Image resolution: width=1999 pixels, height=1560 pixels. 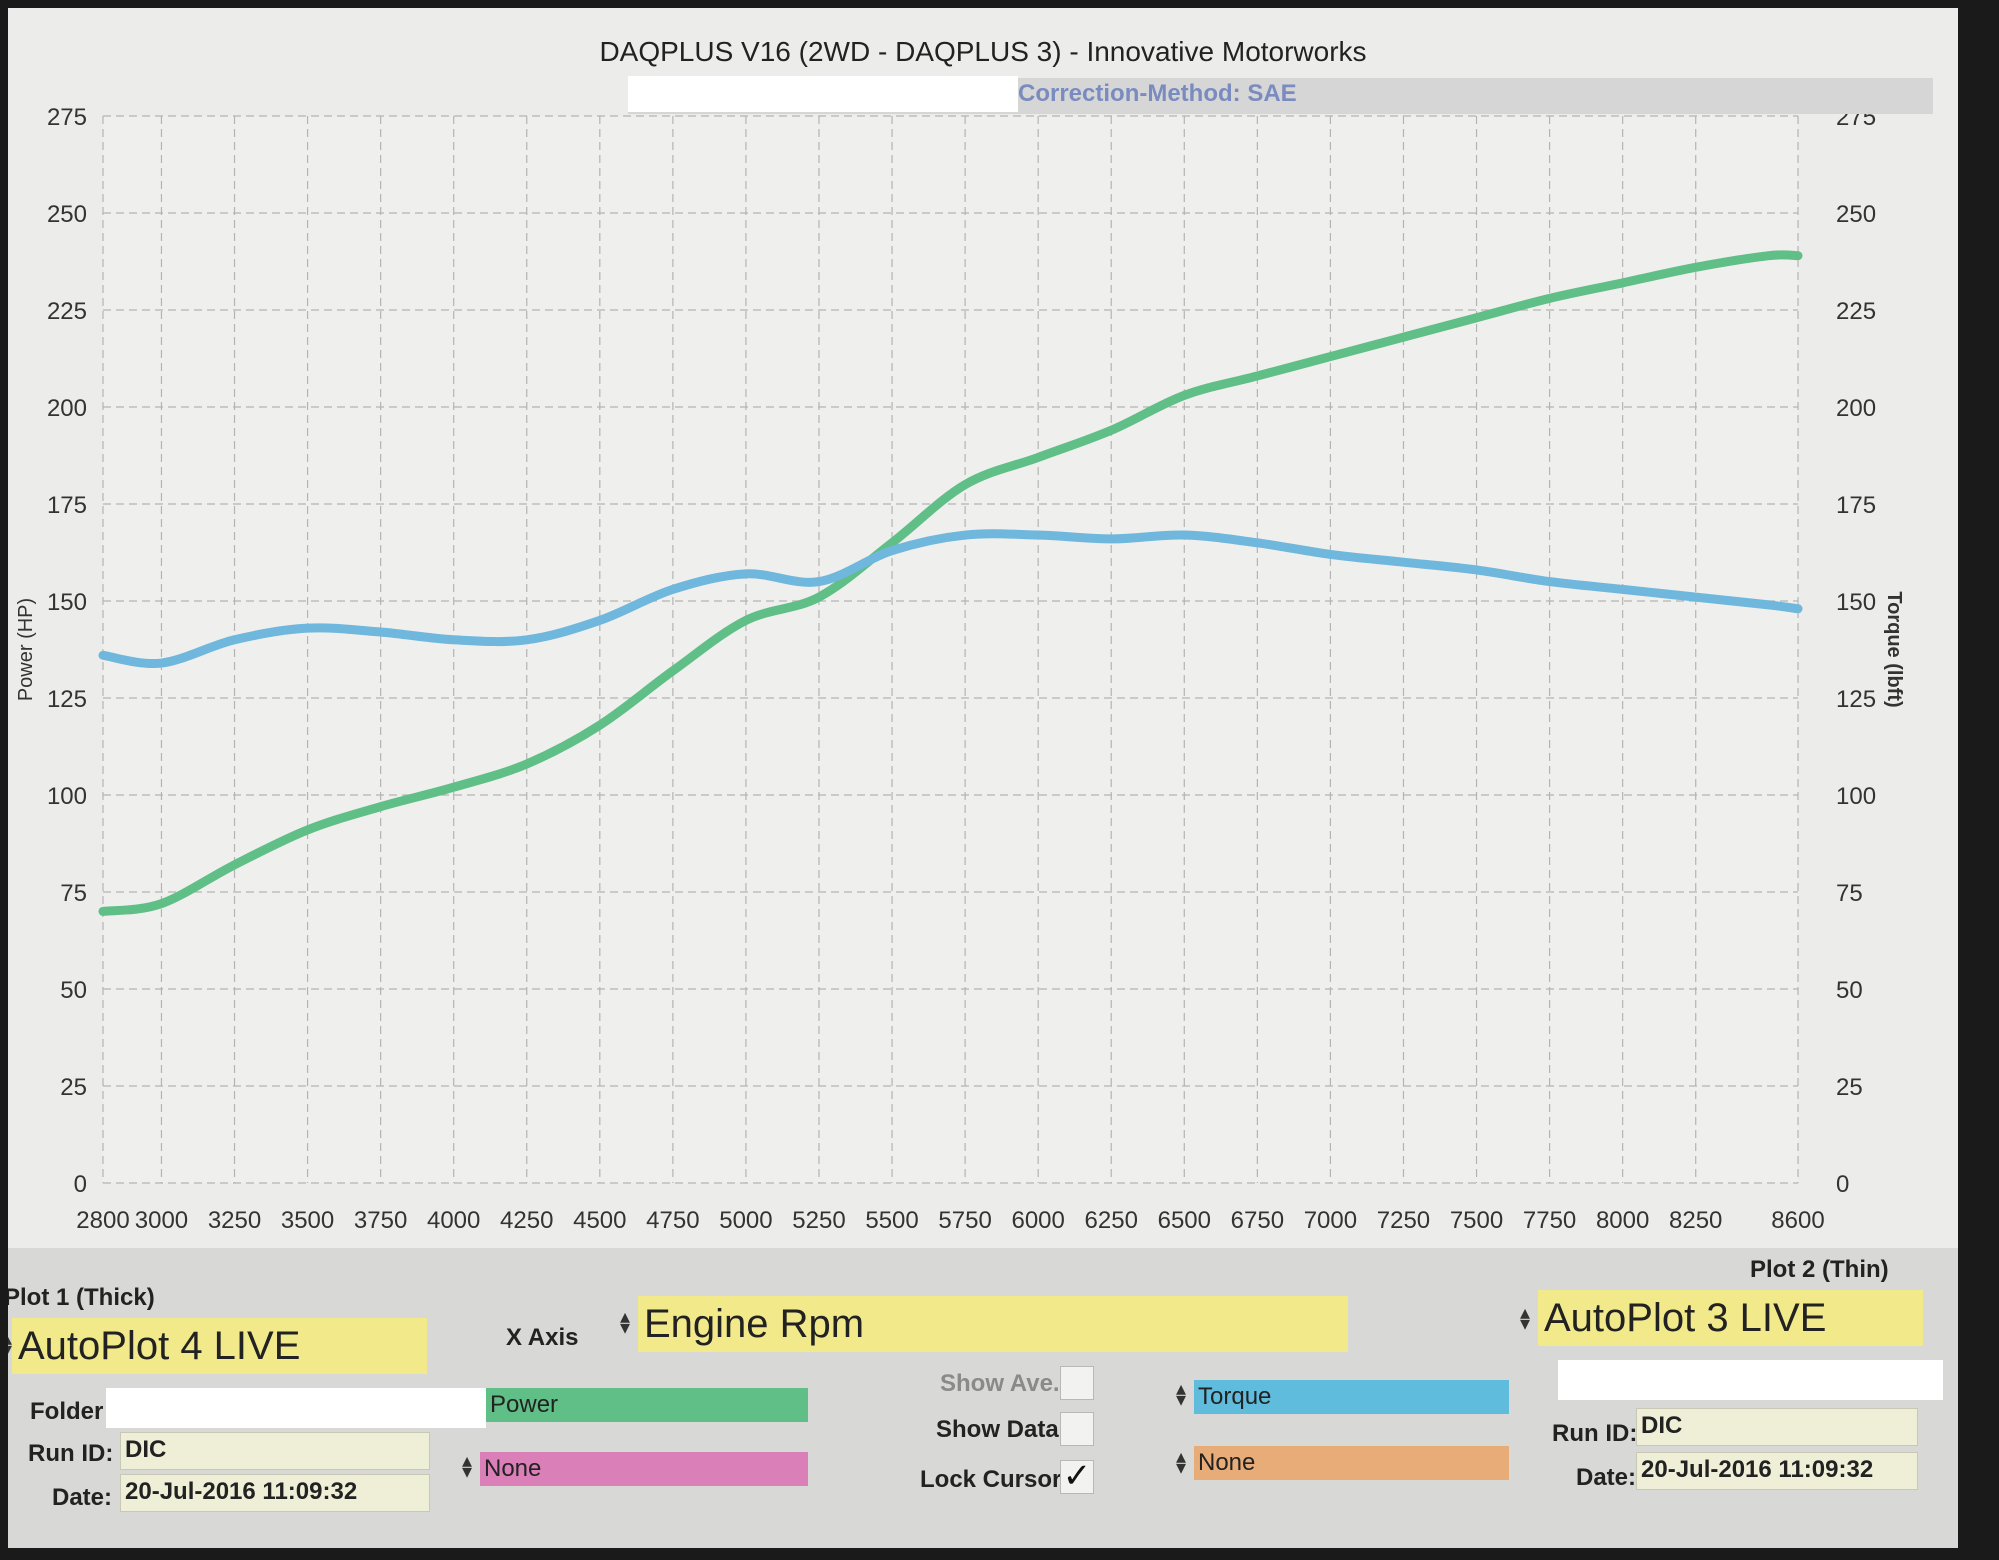 I want to click on checkmark-icon: ✓, so click(x=1077, y=1476).